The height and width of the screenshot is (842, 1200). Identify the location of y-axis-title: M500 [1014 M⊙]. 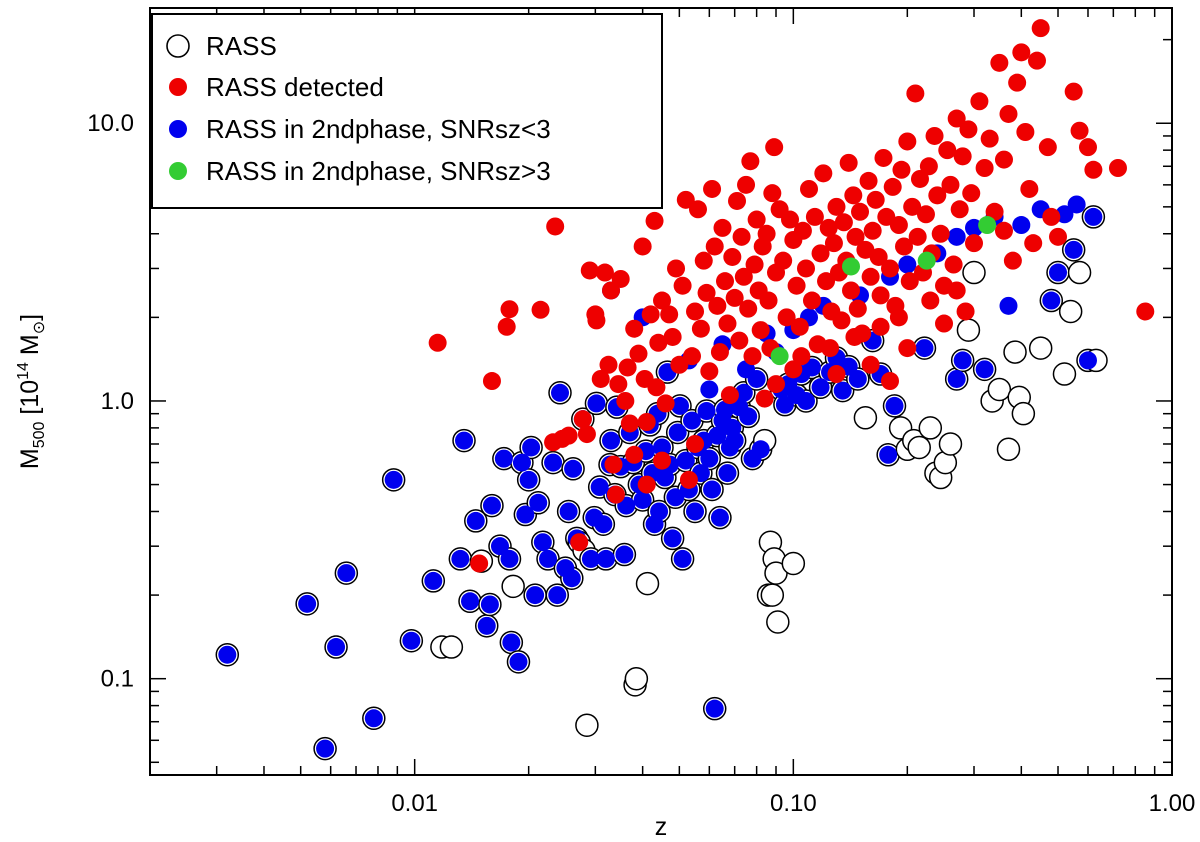
(31, 391).